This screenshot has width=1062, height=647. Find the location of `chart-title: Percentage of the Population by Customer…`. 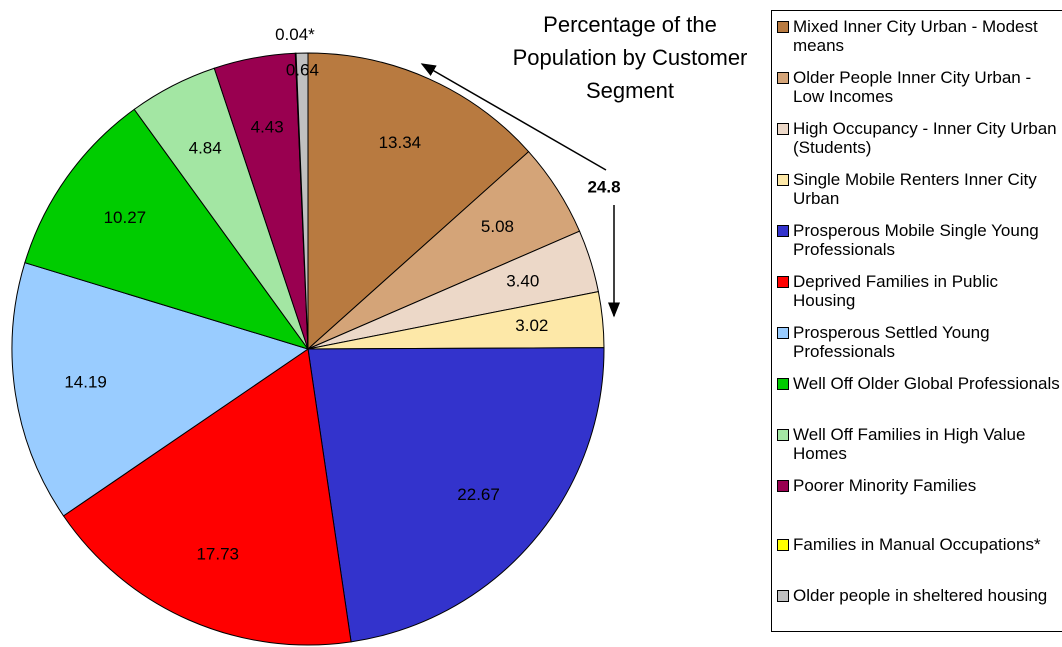

chart-title: Percentage of the Population by Customer… is located at coordinates (630, 57).